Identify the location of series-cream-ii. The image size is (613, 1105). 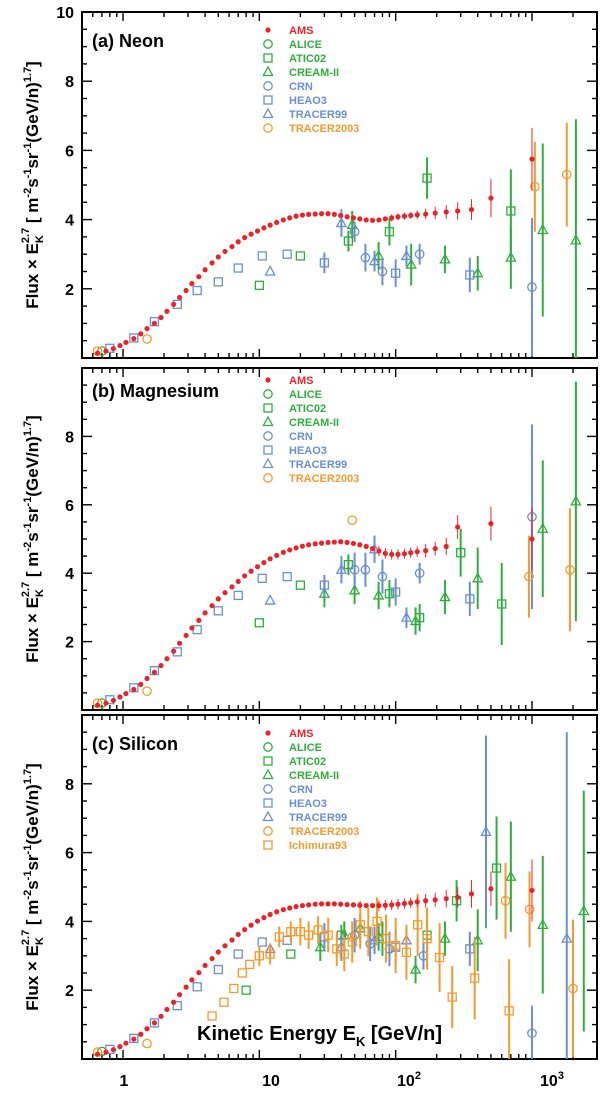
(464, 238).